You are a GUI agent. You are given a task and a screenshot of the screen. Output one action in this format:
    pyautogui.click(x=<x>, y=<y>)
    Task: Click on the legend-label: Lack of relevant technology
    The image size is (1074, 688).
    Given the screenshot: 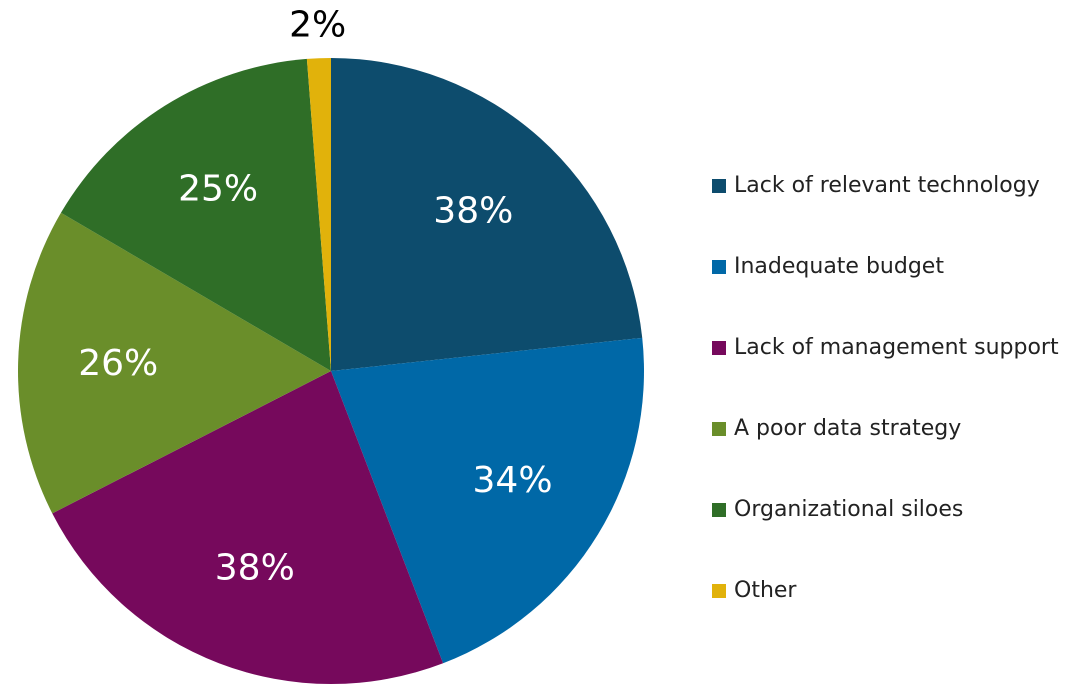 What is the action you would take?
    pyautogui.click(x=887, y=185)
    